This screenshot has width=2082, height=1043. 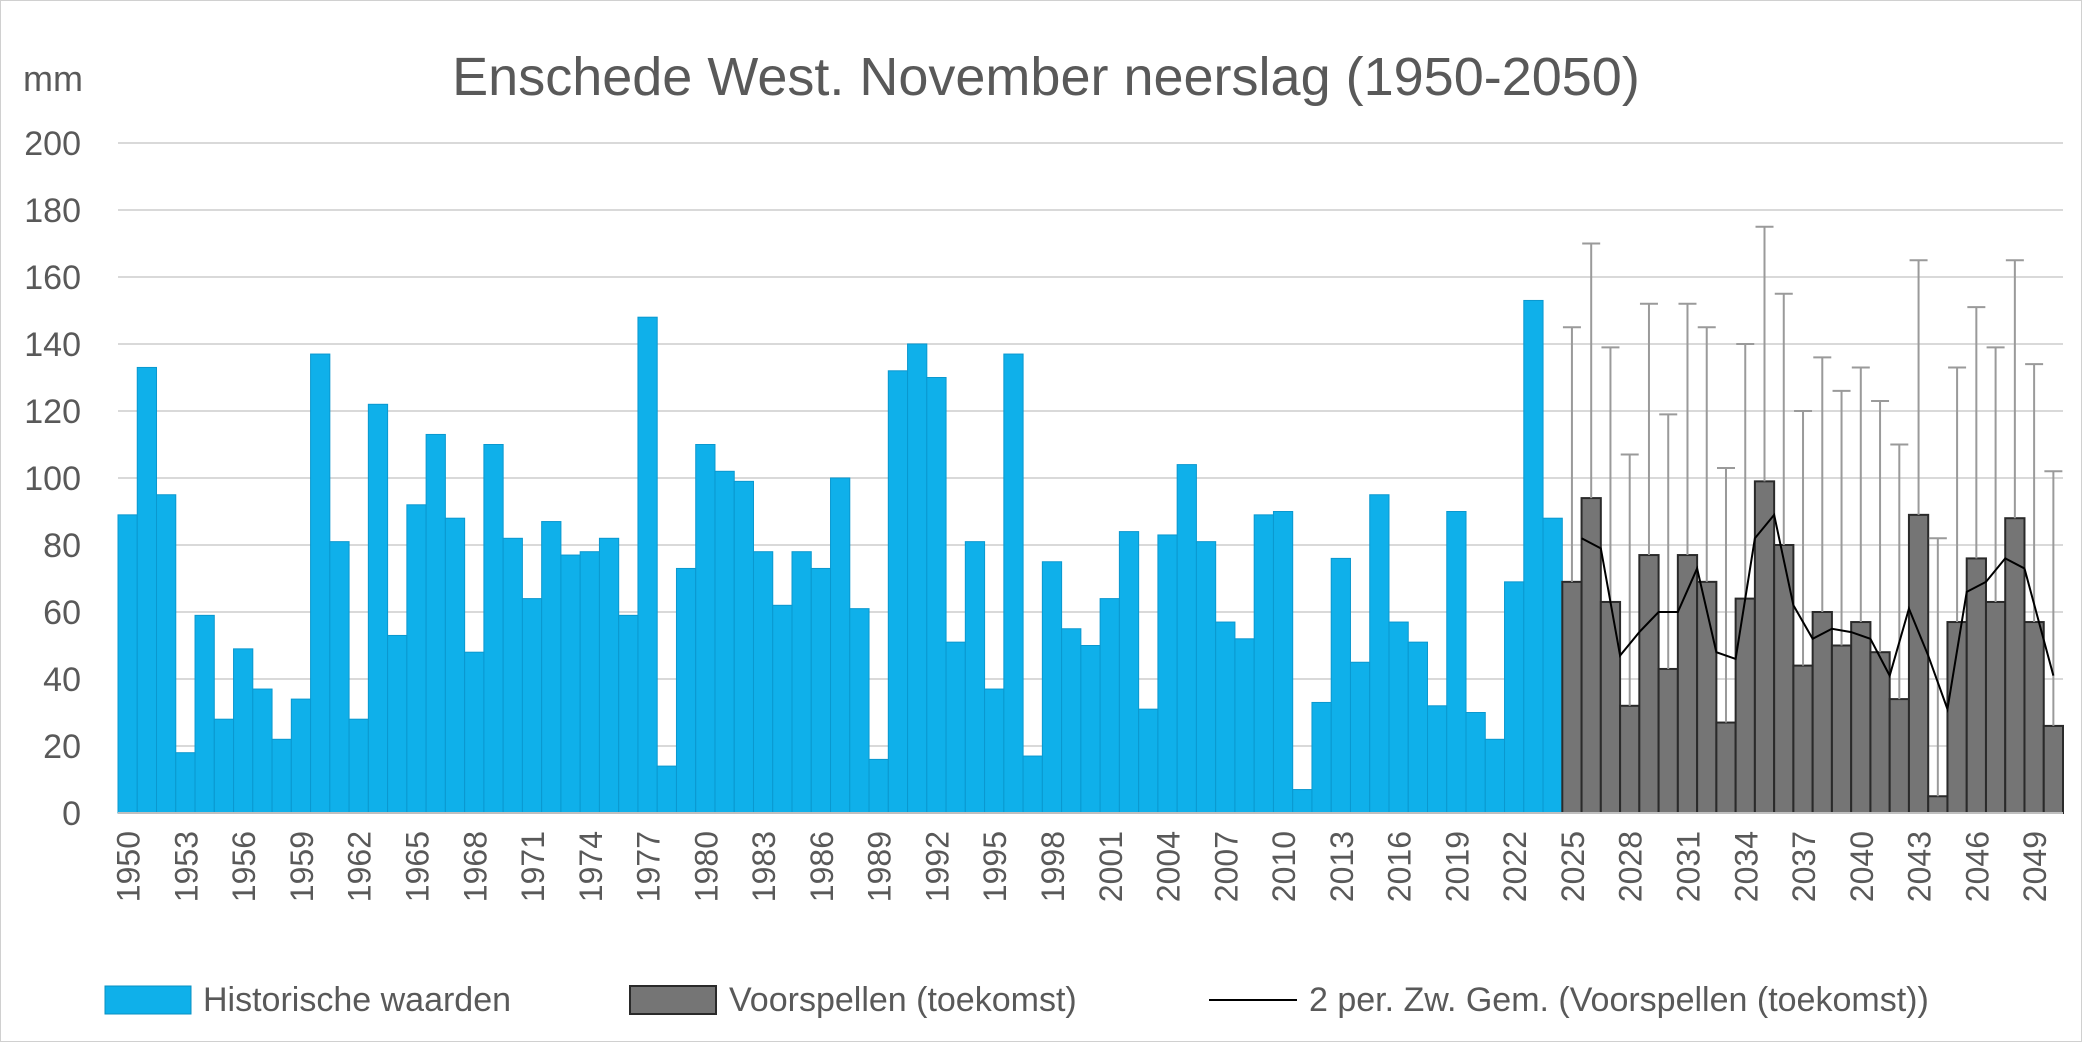 I want to click on forecast-bars, so click(x=1812, y=647).